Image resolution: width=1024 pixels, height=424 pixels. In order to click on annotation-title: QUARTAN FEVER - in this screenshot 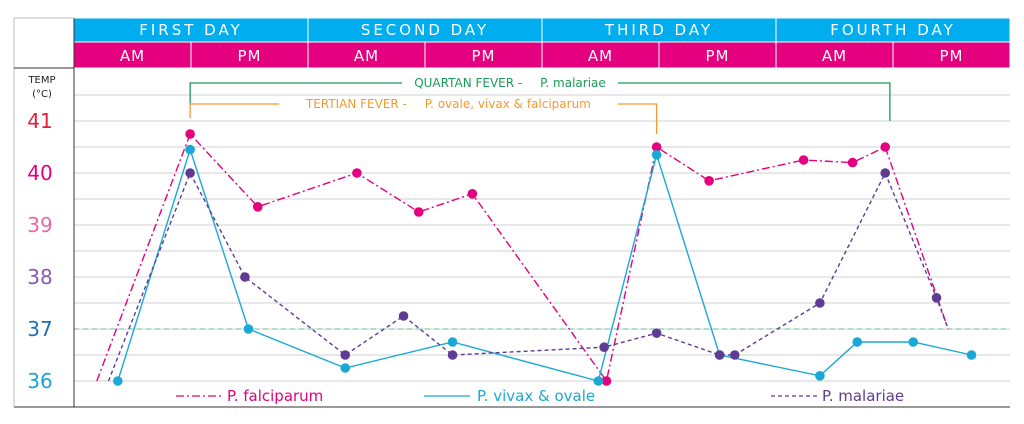, I will do `click(470, 83)`.